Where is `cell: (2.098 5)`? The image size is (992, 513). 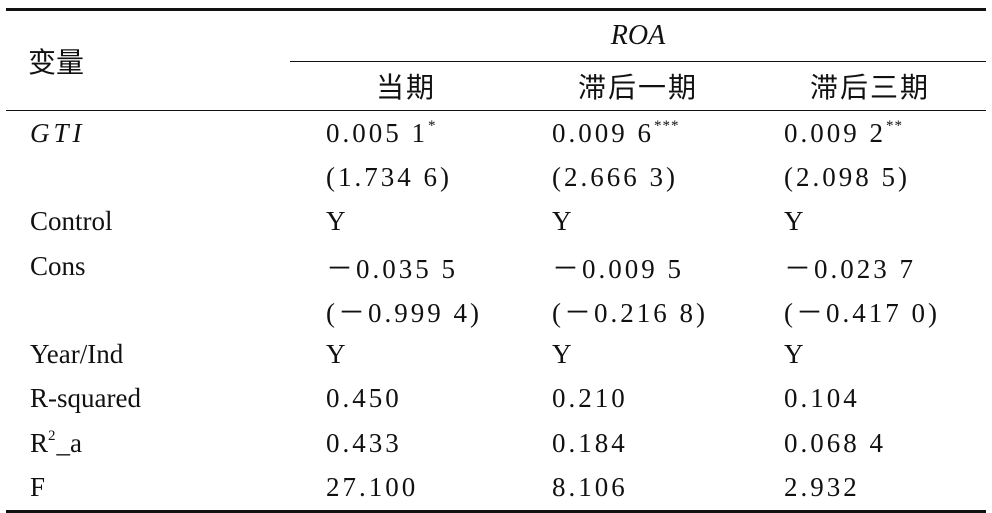 cell: (2.098 5) is located at coordinates (870, 177).